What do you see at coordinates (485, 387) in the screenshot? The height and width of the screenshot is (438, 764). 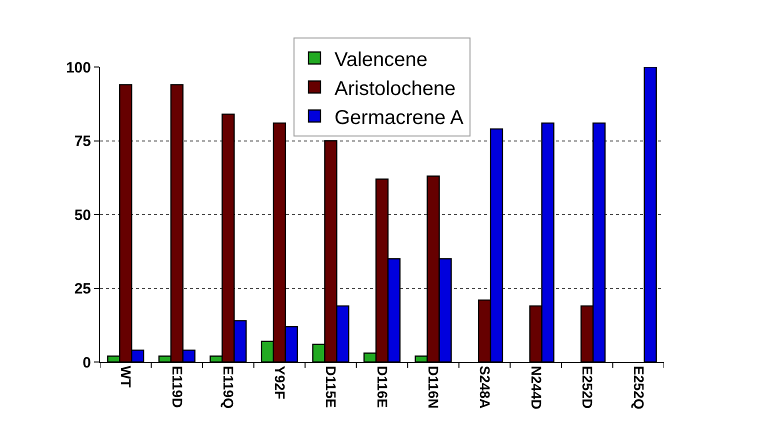 I see `x-tick-label: S248A` at bounding box center [485, 387].